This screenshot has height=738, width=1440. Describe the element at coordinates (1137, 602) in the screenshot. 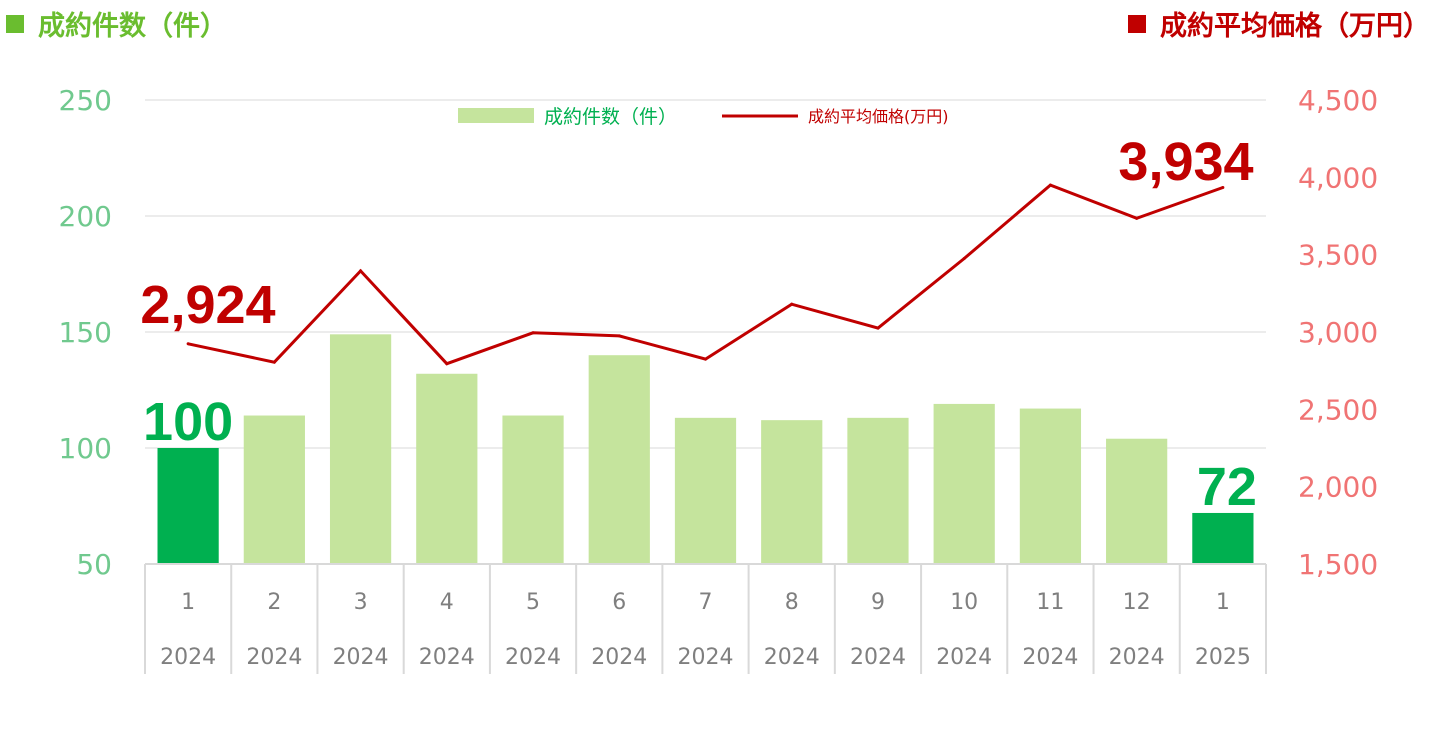

I see `x-tick-month: 12` at that location.